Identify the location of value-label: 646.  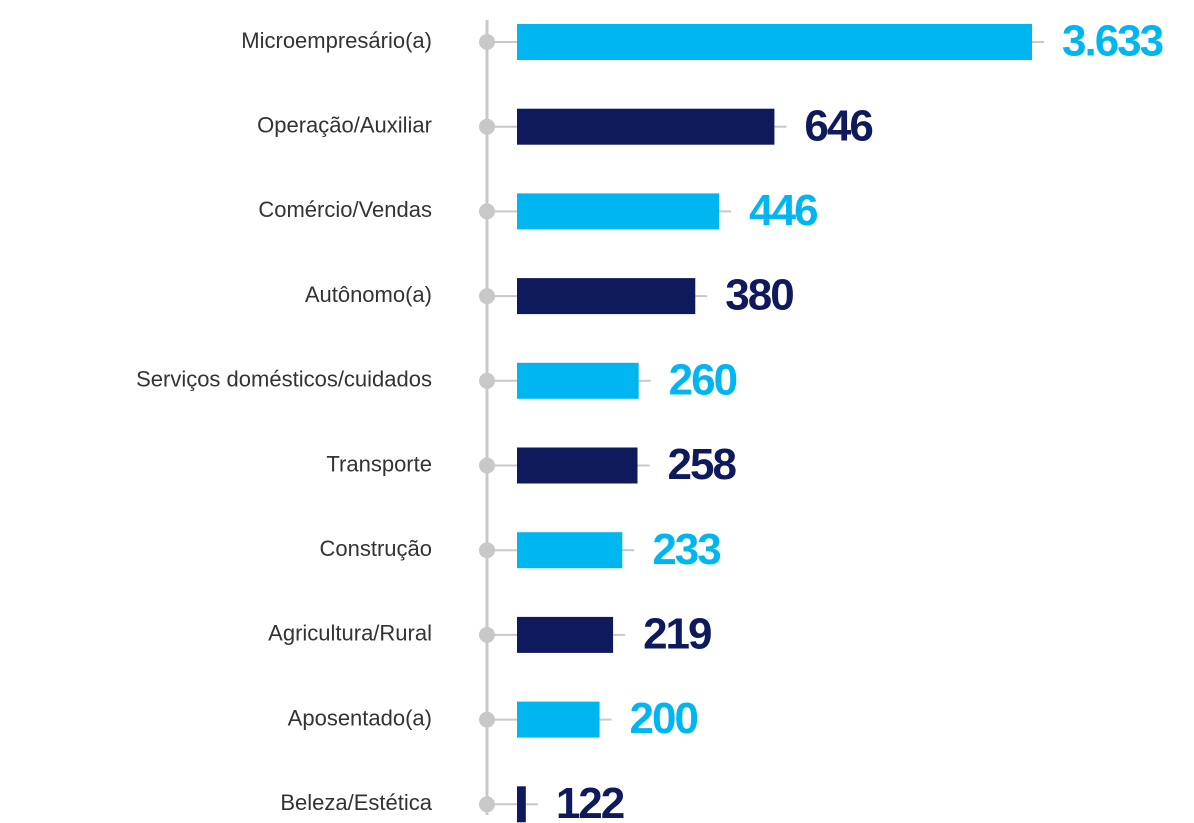
(838, 125).